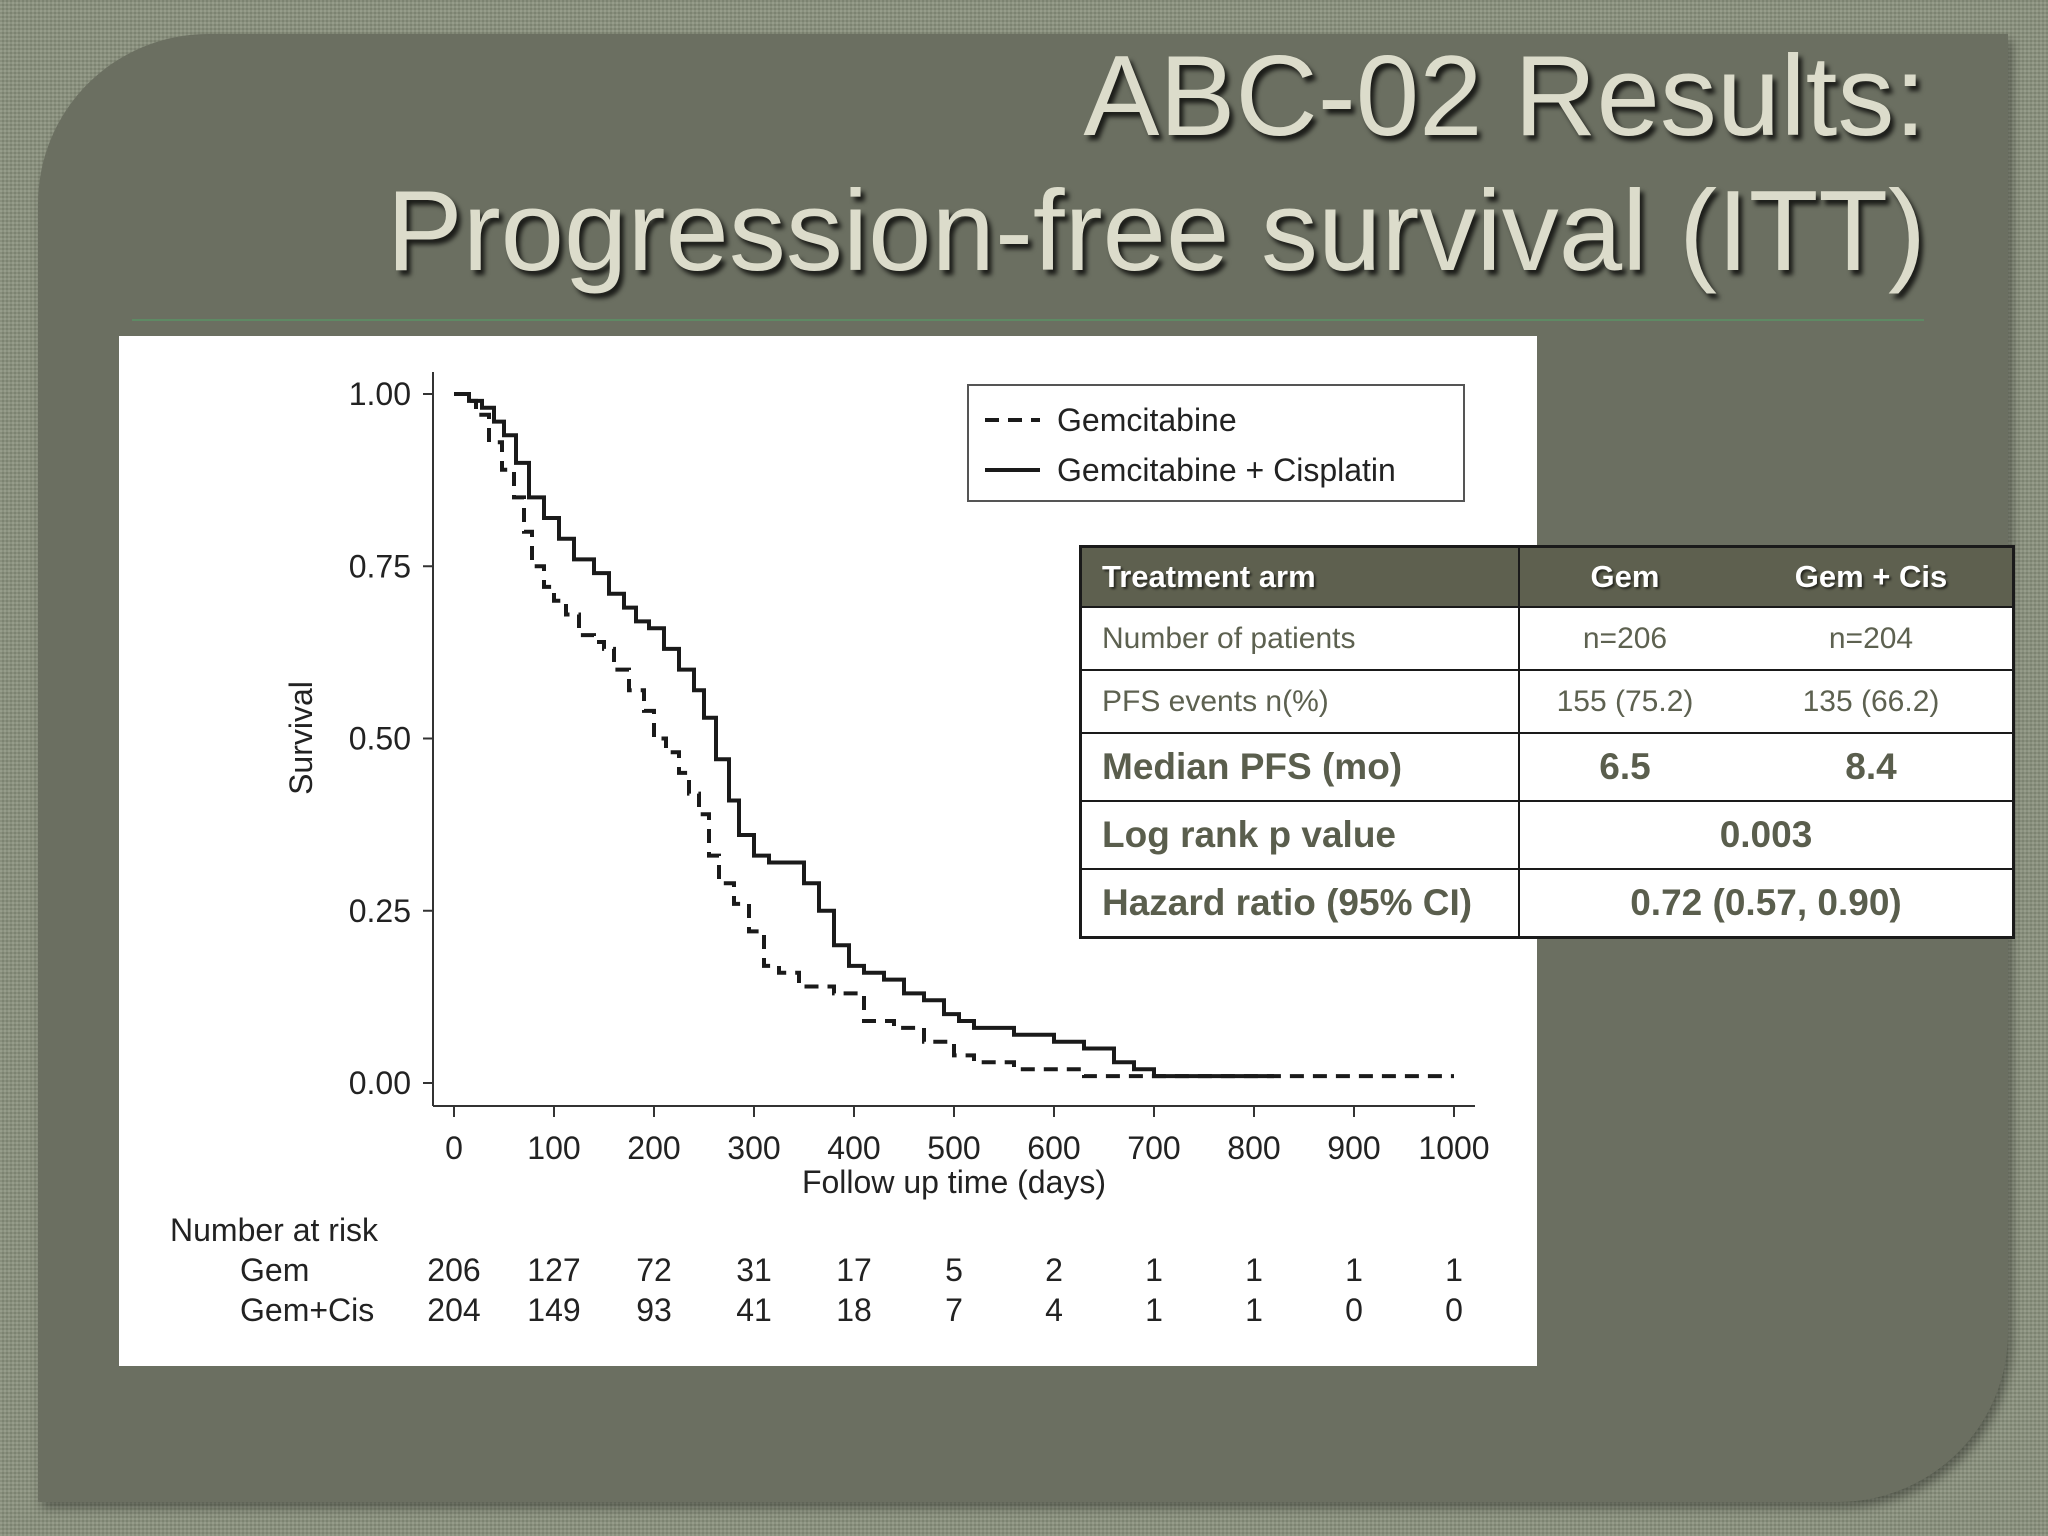 Image resolution: width=2048 pixels, height=1536 pixels. What do you see at coordinates (380, 739) in the screenshot?
I see `y-tick-label: 0.50` at bounding box center [380, 739].